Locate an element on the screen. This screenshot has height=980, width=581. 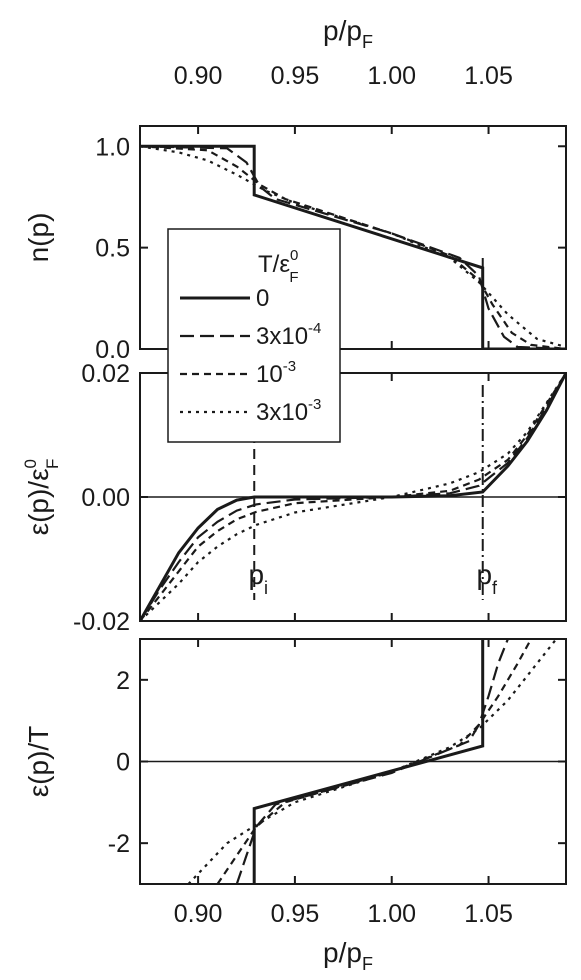
bottom-x-tick-label: 1.05 is located at coordinates (488, 914).